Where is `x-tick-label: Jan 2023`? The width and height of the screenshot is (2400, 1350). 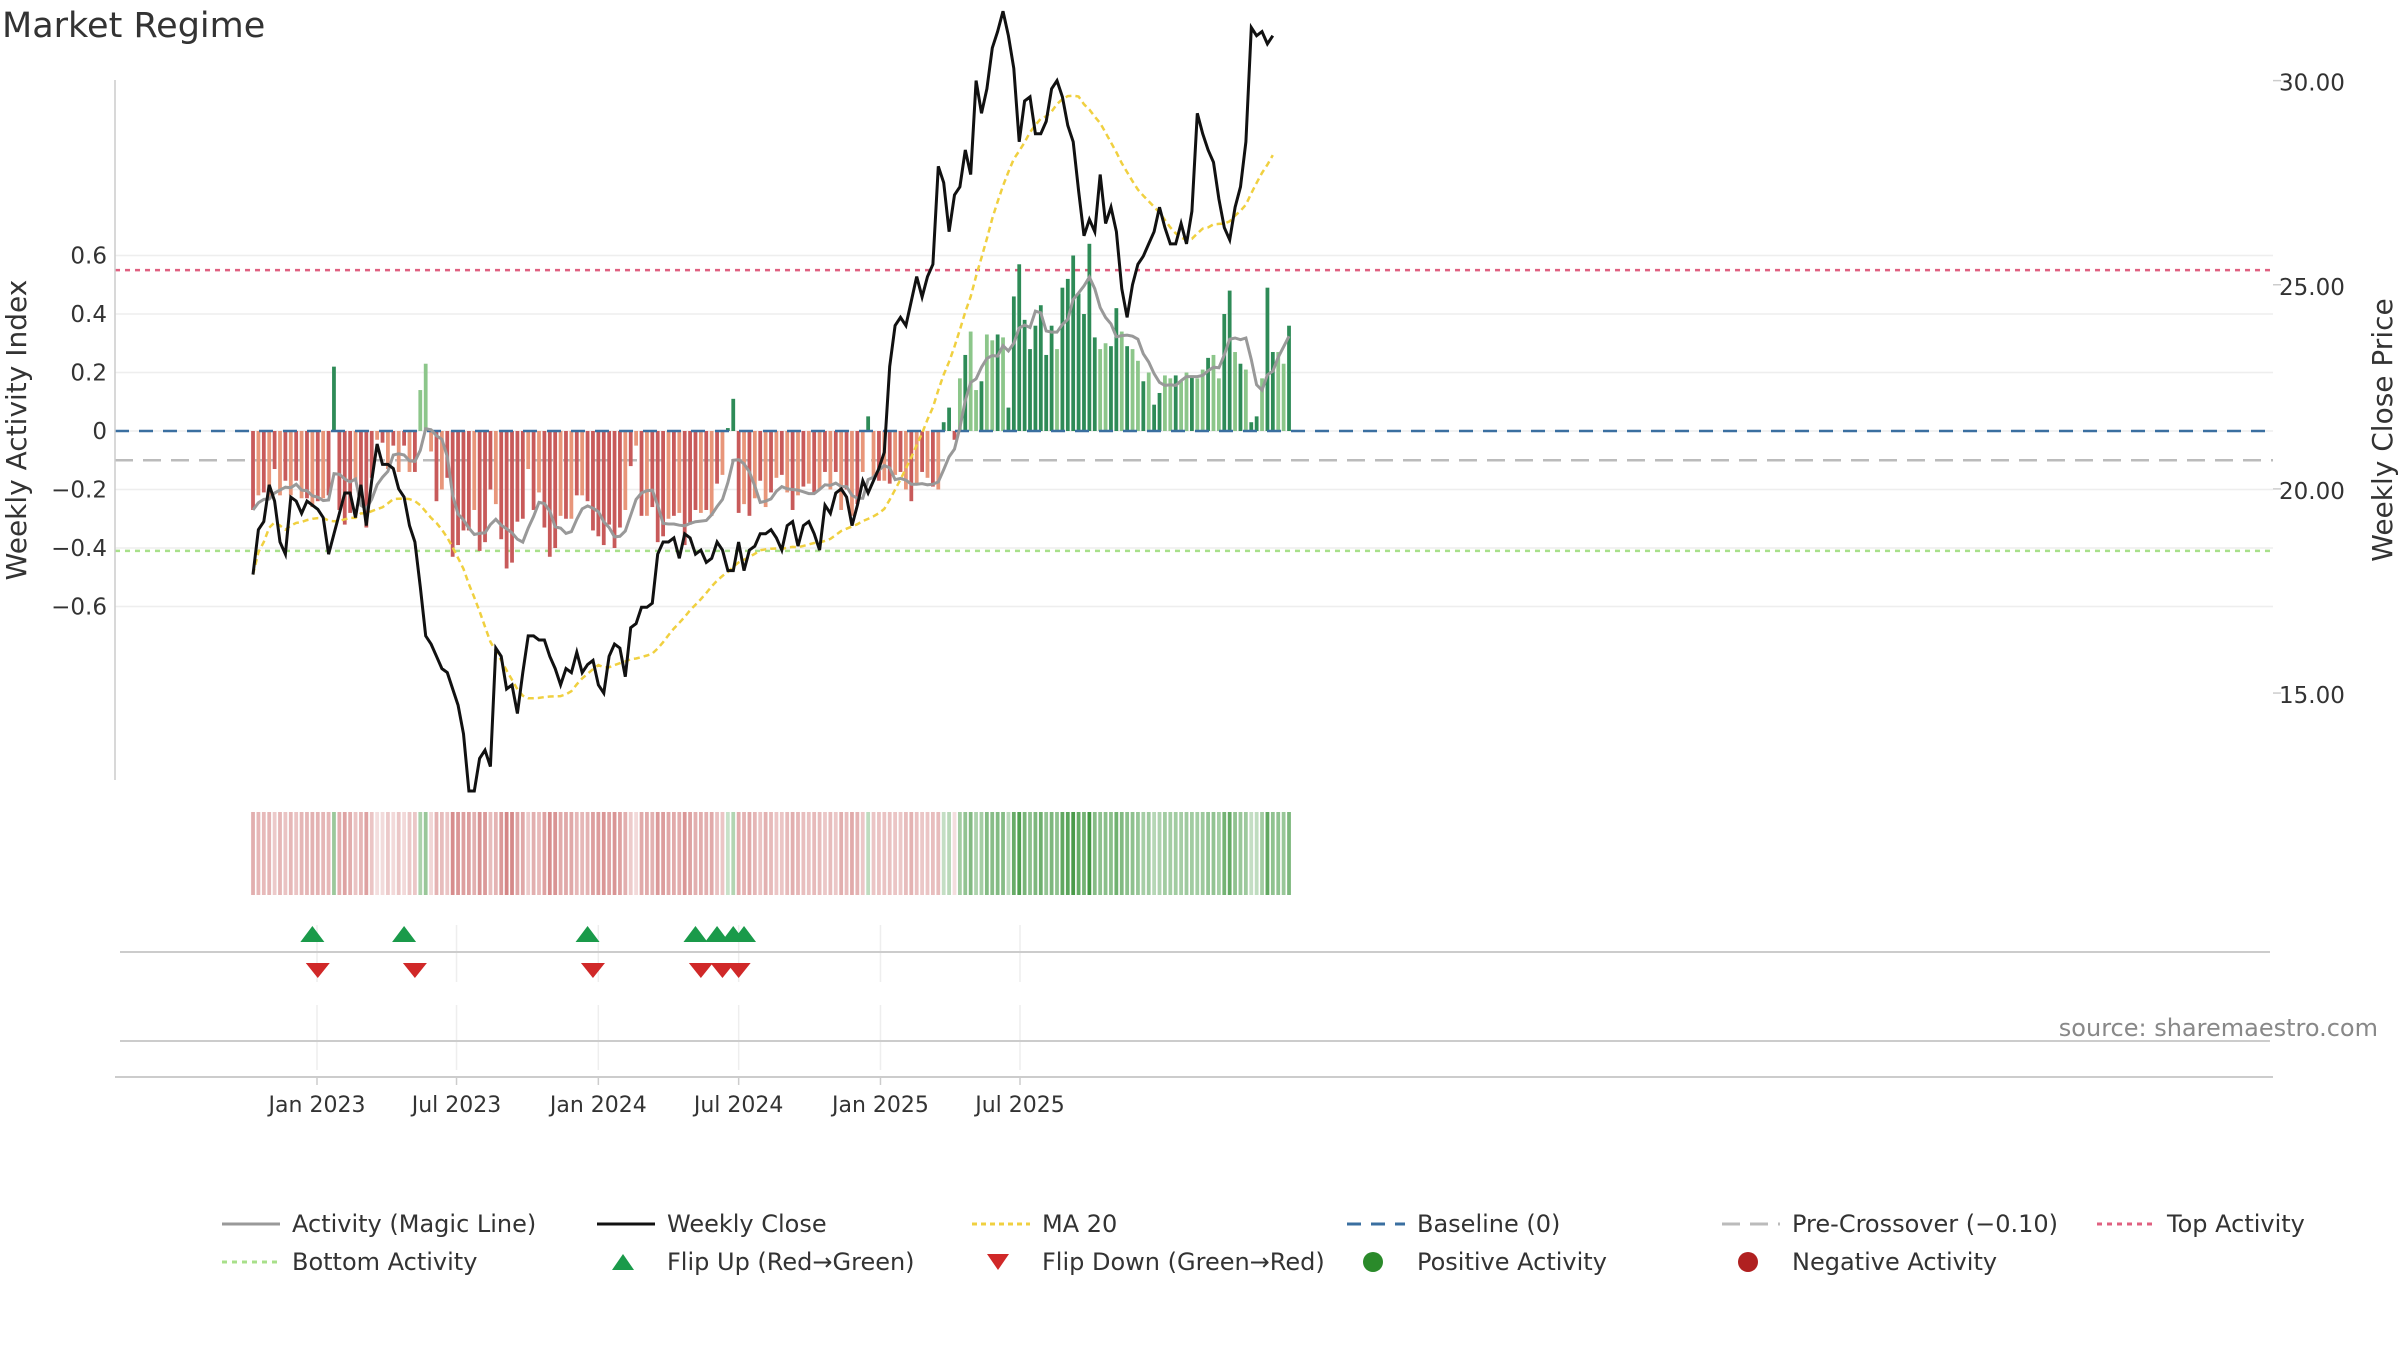 x-tick-label: Jan 2023 is located at coordinates (316, 1105).